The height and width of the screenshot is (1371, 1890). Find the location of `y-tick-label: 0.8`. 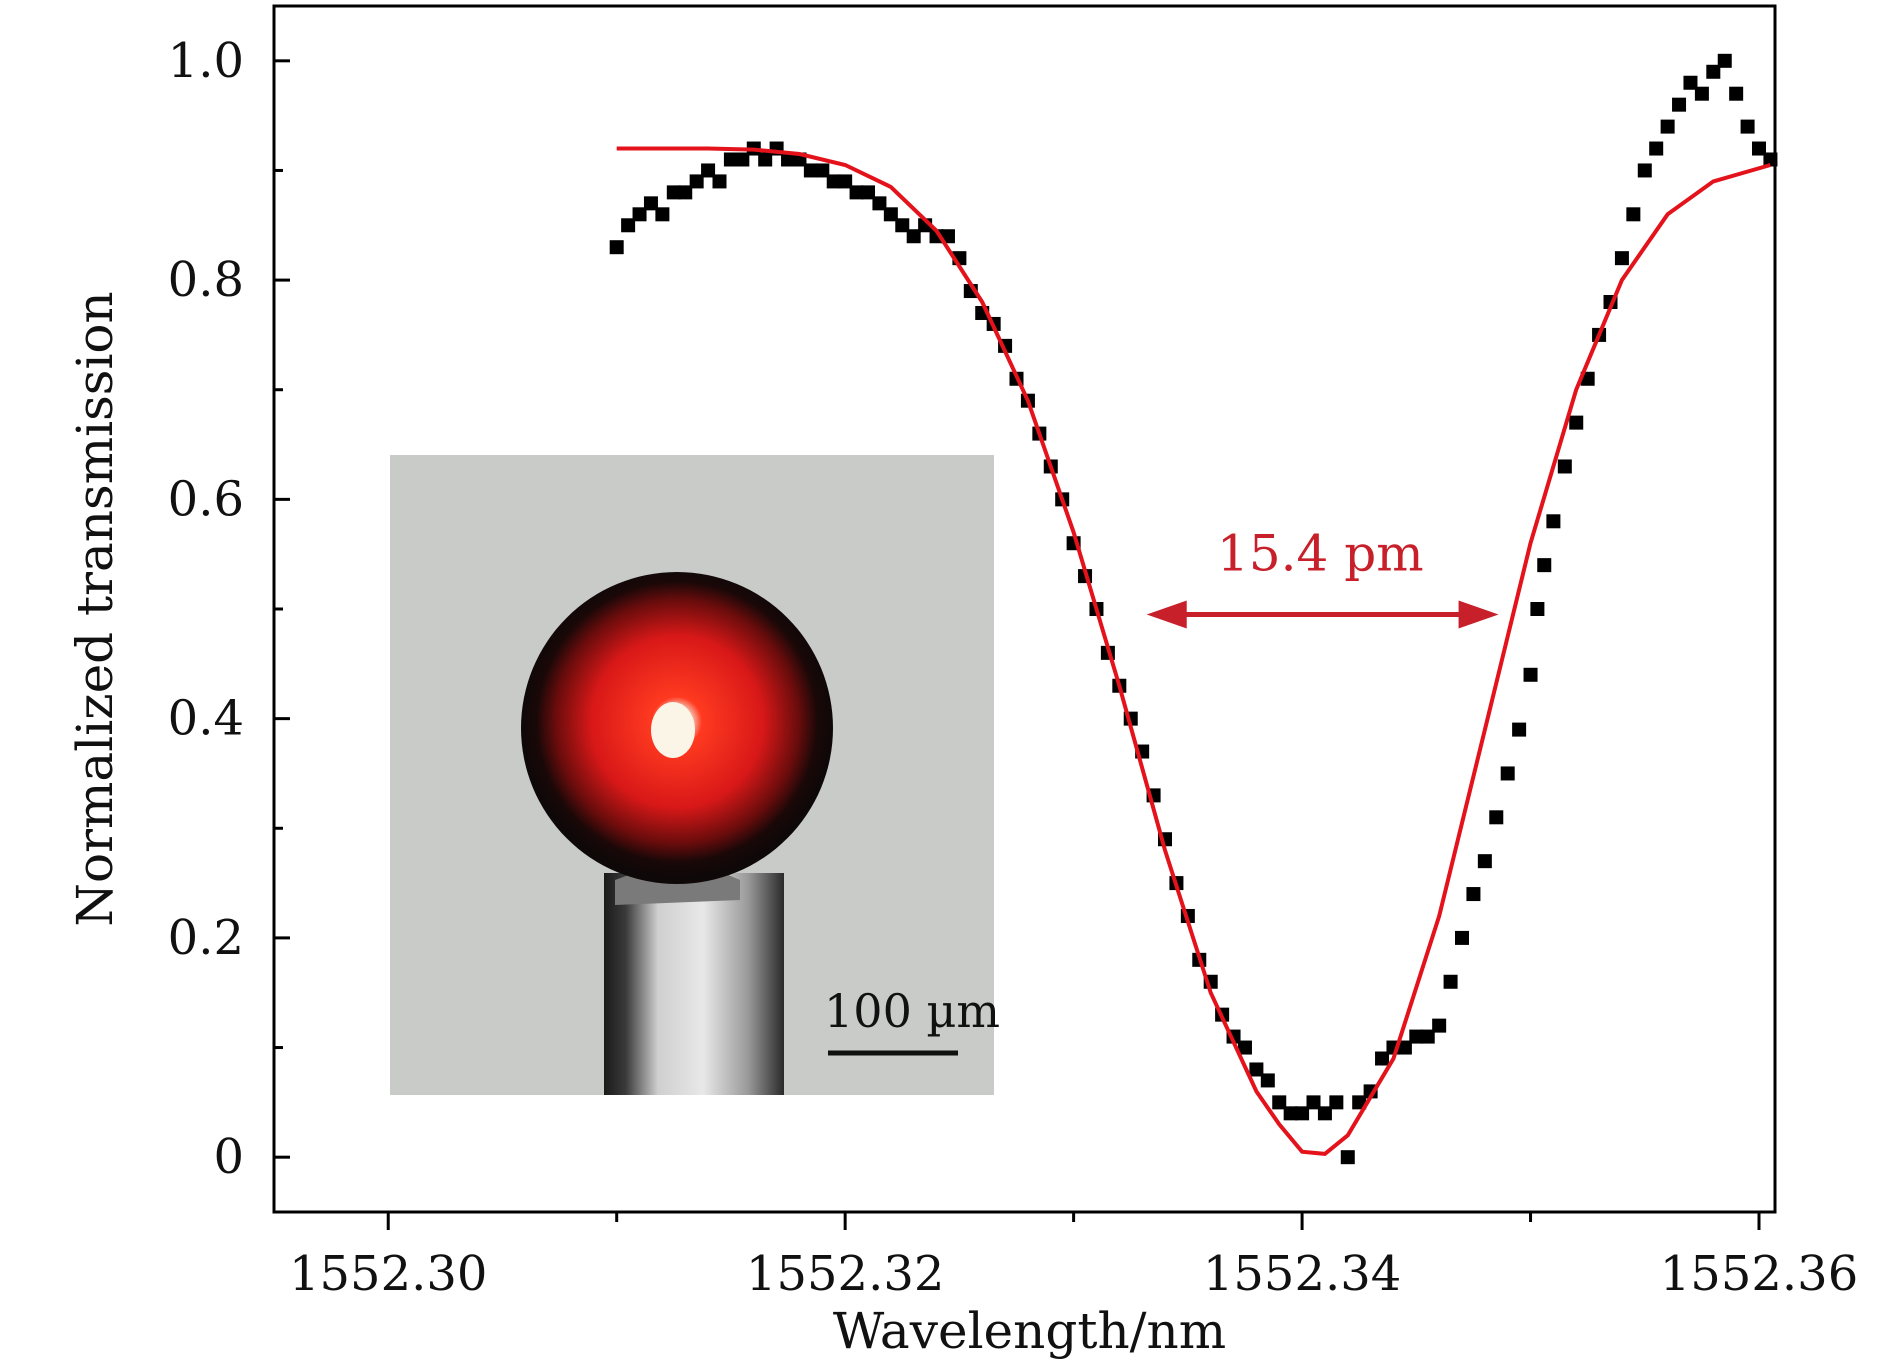

y-tick-label: 0.8 is located at coordinates (206, 280).